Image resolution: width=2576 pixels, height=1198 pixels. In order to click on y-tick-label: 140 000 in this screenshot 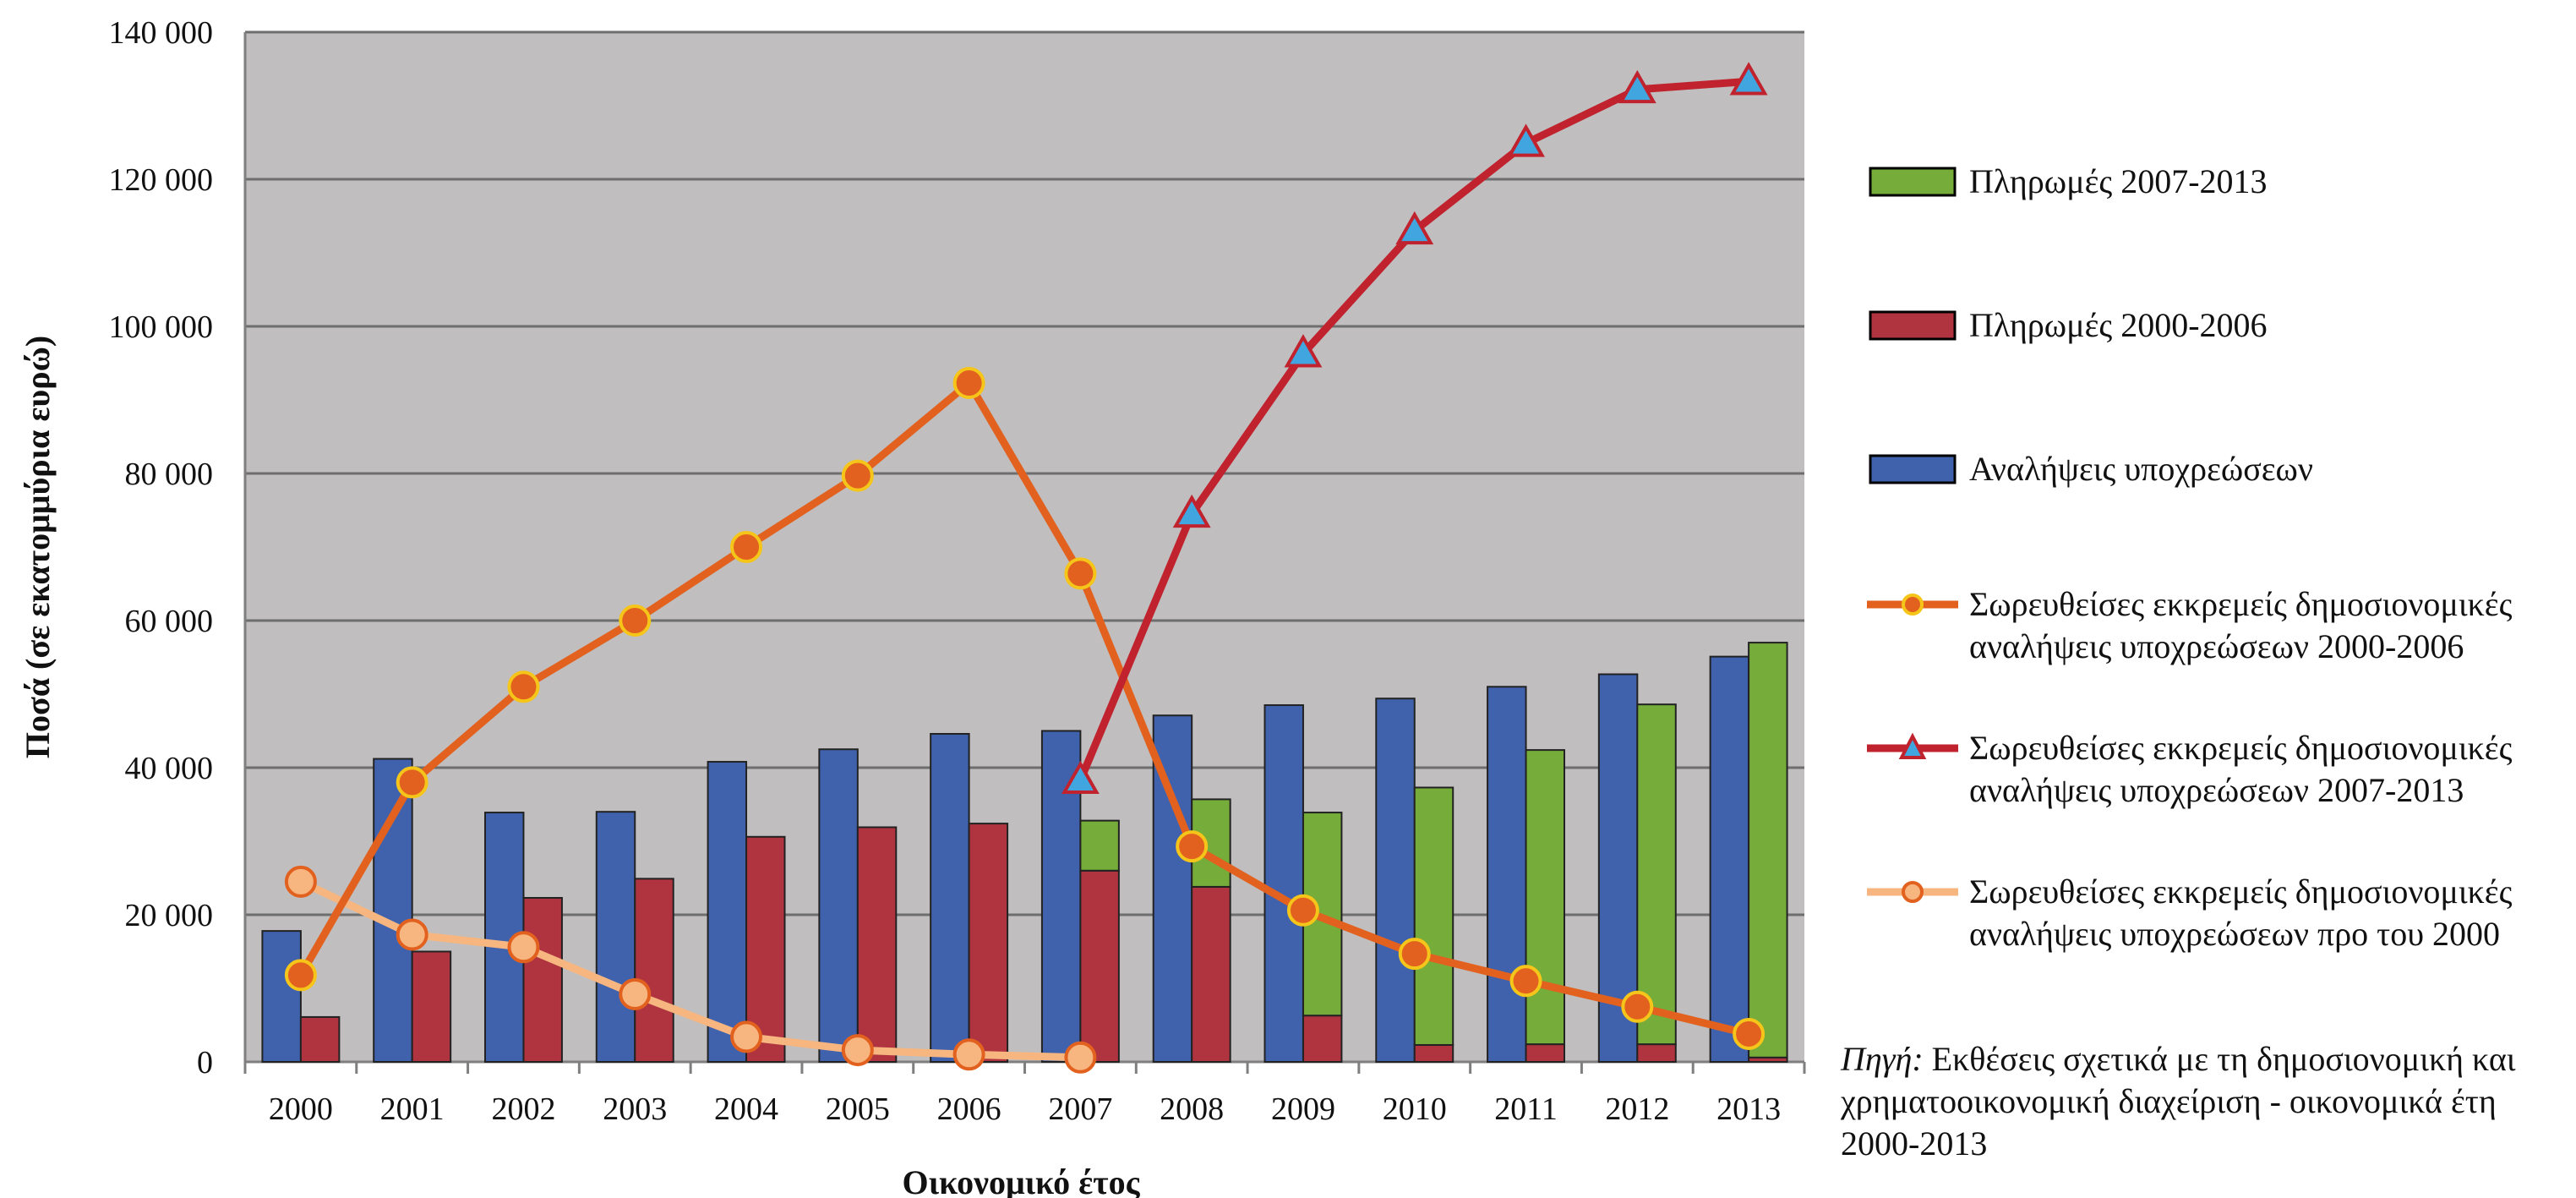, I will do `click(161, 33)`.